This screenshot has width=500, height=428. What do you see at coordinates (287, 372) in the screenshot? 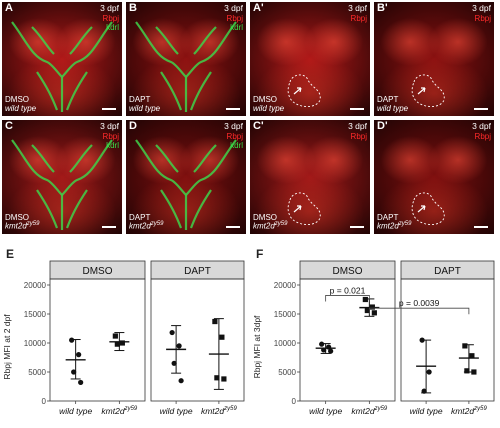
I see `y-tick-label: 5000` at bounding box center [287, 372].